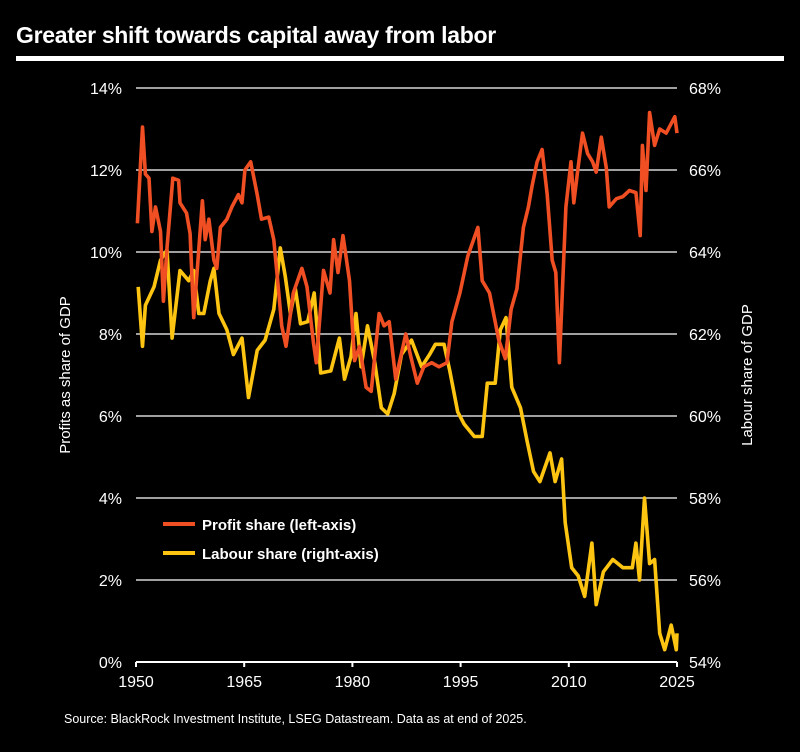 This screenshot has width=800, height=752. Describe the element at coordinates (705, 663) in the screenshot. I see `right-tick-label: 54%` at that location.